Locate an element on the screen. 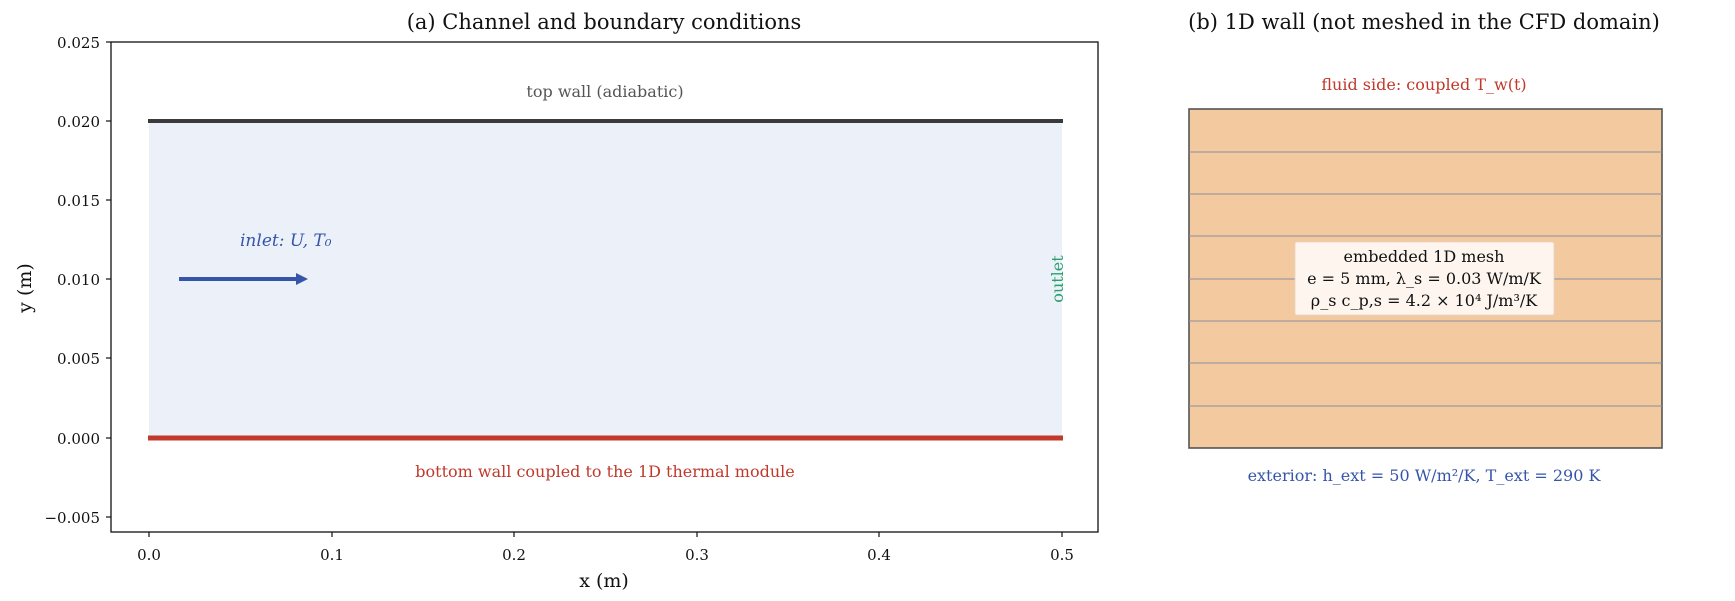 This screenshot has width=1735, height=601. x-tick-label: 0.3 is located at coordinates (697, 555).